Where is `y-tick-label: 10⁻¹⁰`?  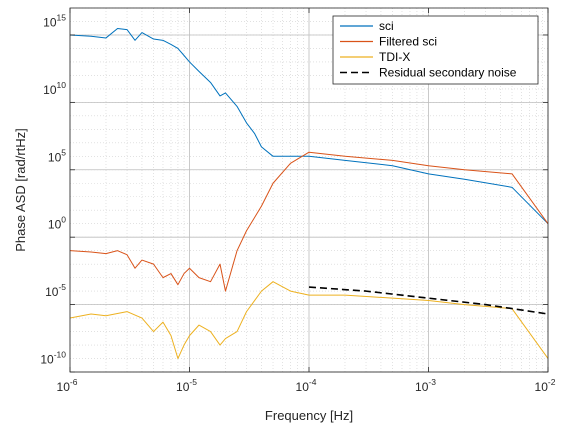 y-tick-label: 10⁻¹⁰ is located at coordinates (53, 358).